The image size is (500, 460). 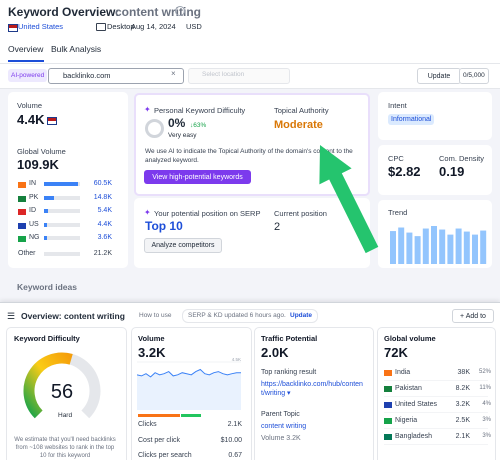 I want to click on metric-label: Cost per click, so click(x=159, y=440).